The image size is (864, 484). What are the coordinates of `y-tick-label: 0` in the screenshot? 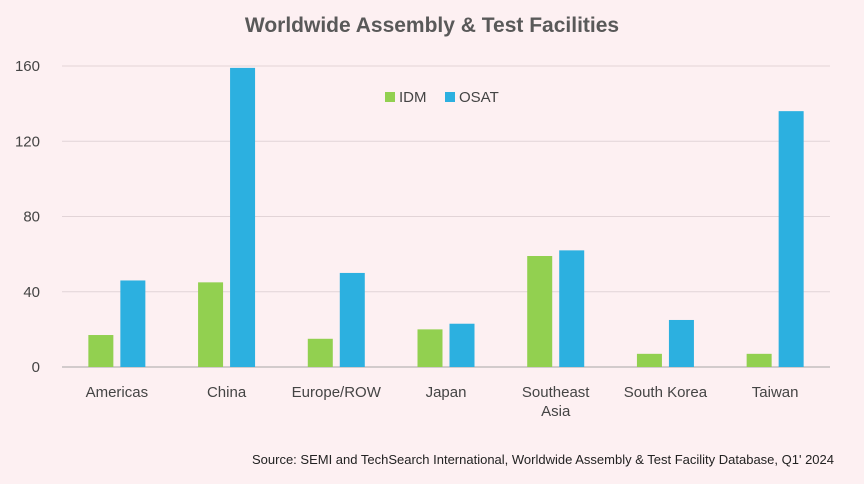 It's located at (36, 367).